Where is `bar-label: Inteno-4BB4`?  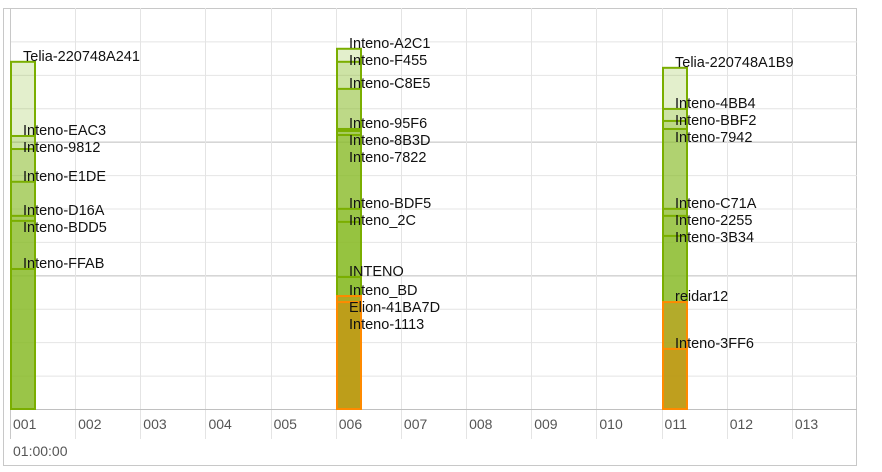 bar-label: Inteno-4BB4 is located at coordinates (715, 104).